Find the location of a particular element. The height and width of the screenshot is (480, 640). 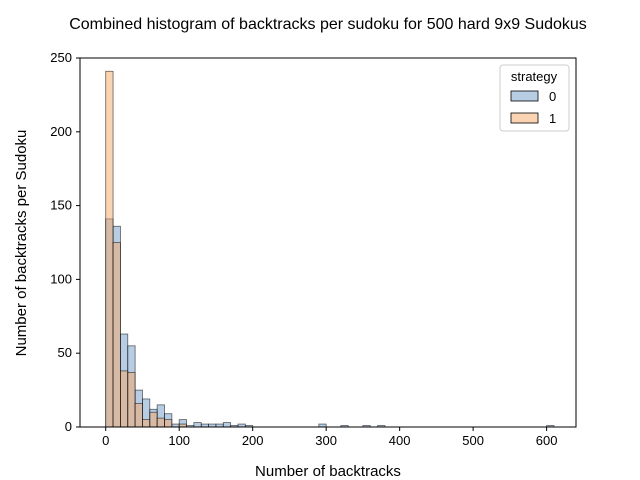

y-tick-label-200: 200 is located at coordinates (61, 131).